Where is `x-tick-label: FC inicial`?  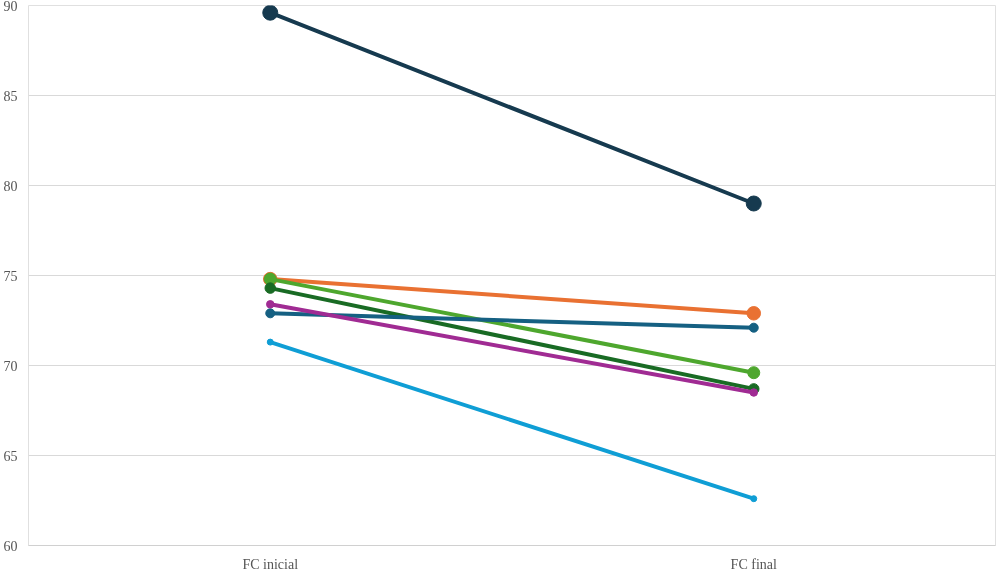 x-tick-label: FC inicial is located at coordinates (270, 564).